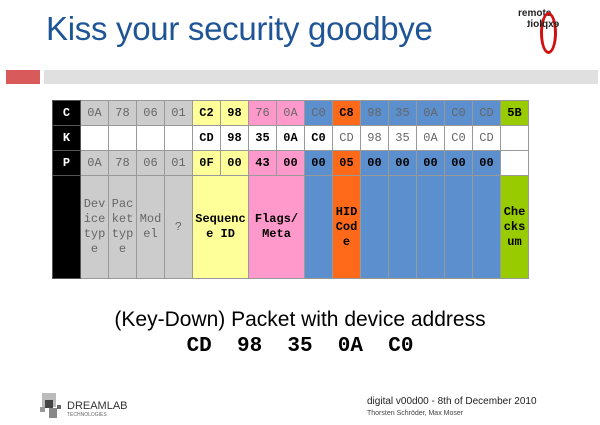 Image resolution: width=600 pixels, height=425 pixels. Describe the element at coordinates (346, 227) in the screenshot. I see `field-label: HID Code` at that location.